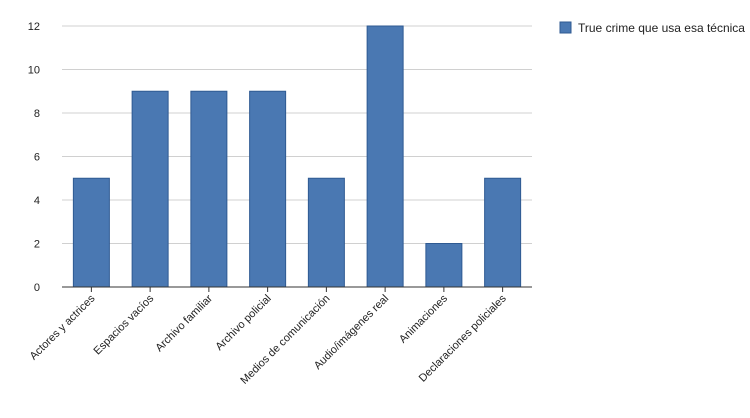 The height and width of the screenshot is (418, 750). I want to click on y-tick-label: 2, so click(37, 245).